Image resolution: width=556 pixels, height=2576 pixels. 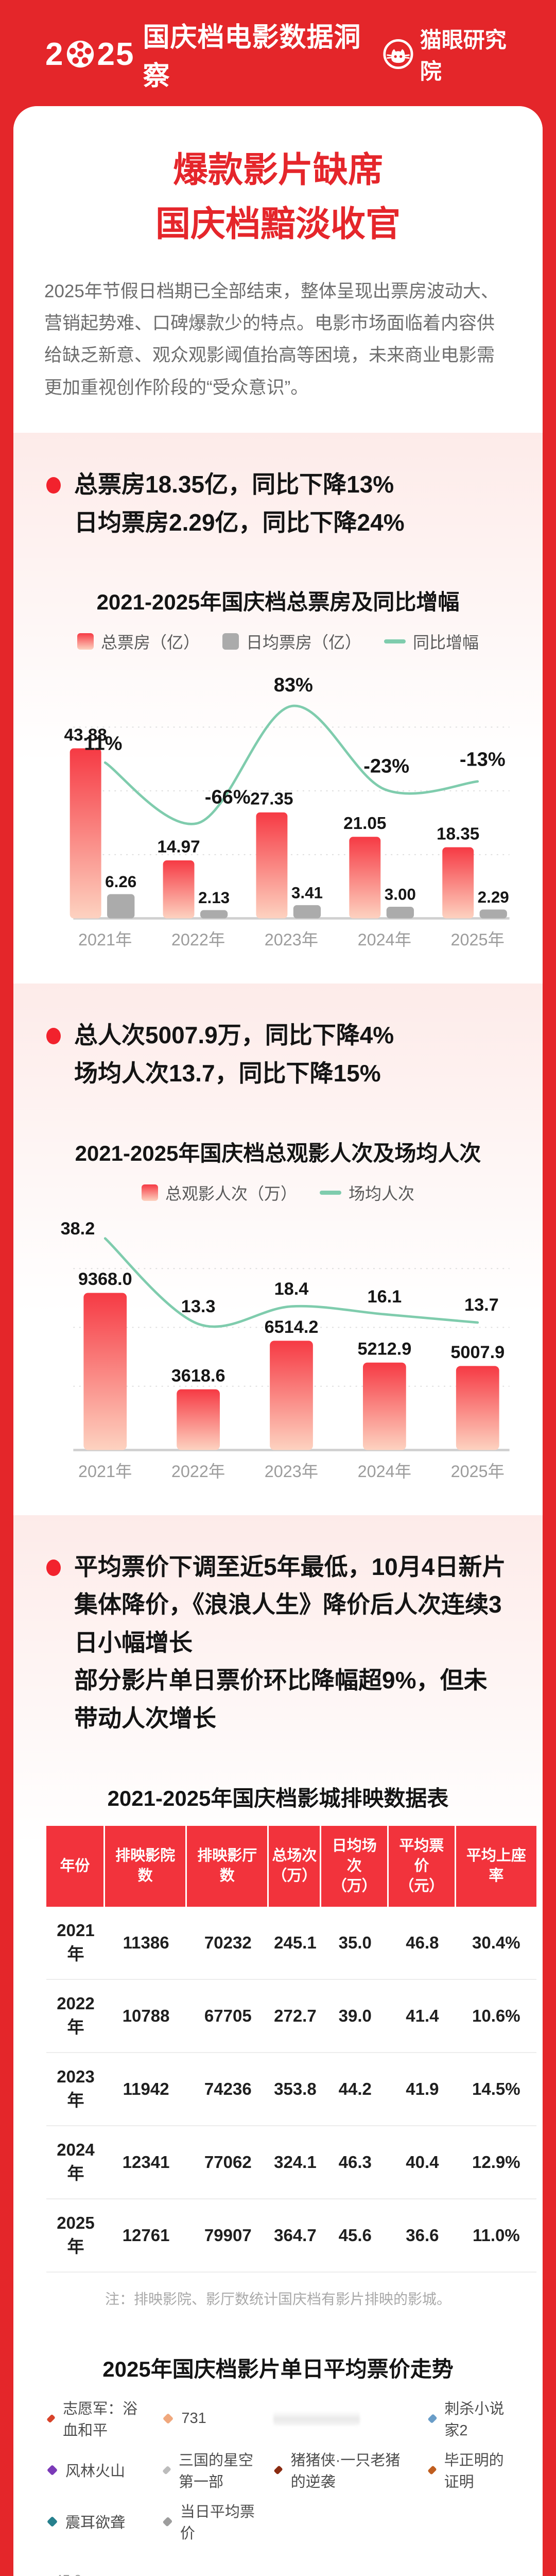 I want to click on table-cell: 41.9, so click(x=422, y=2090).